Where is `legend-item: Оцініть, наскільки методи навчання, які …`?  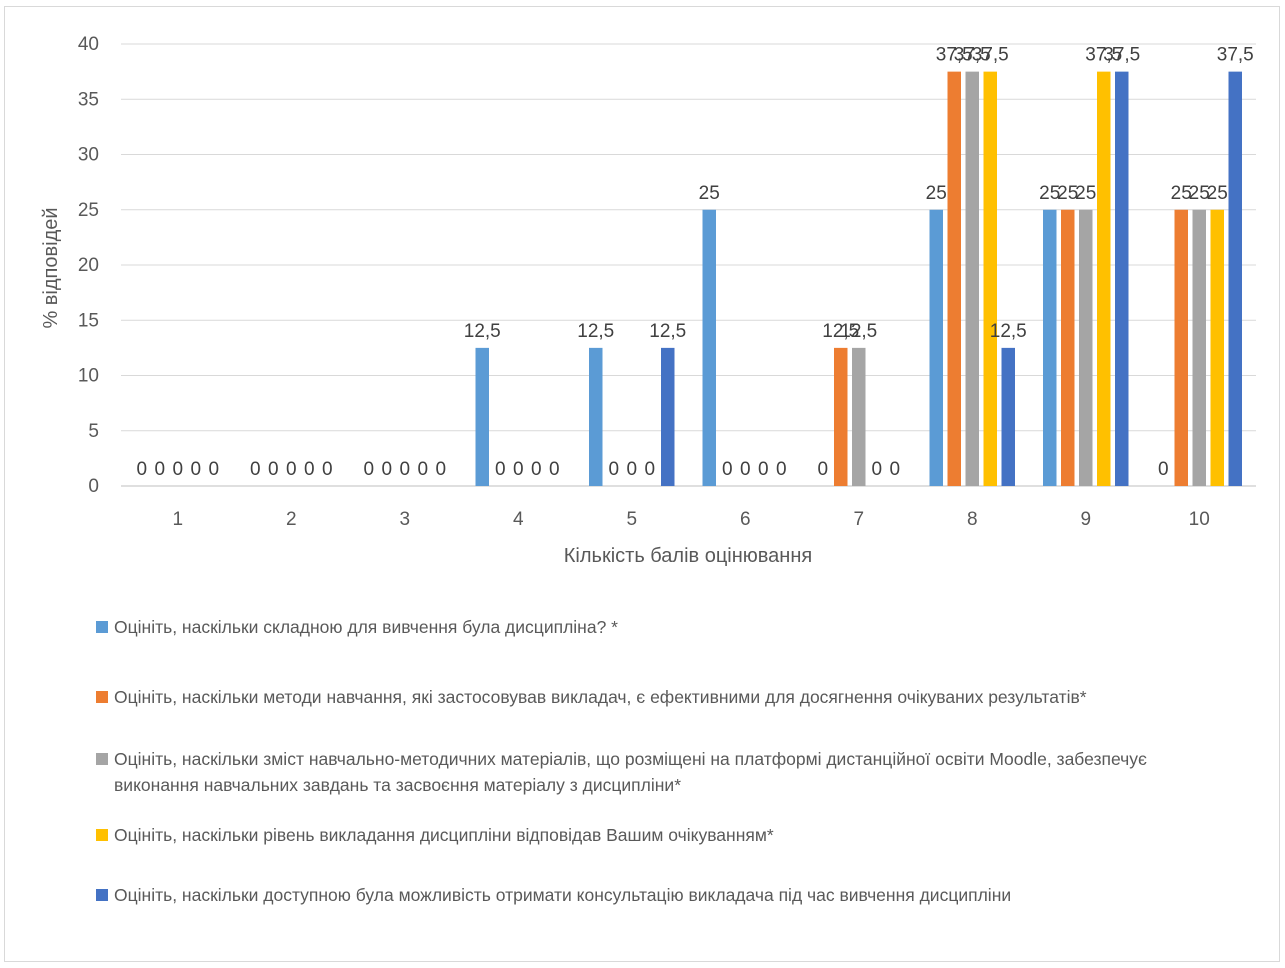
legend-item: Оцініть, наскільки методи навчання, які … is located at coordinates (666, 697).